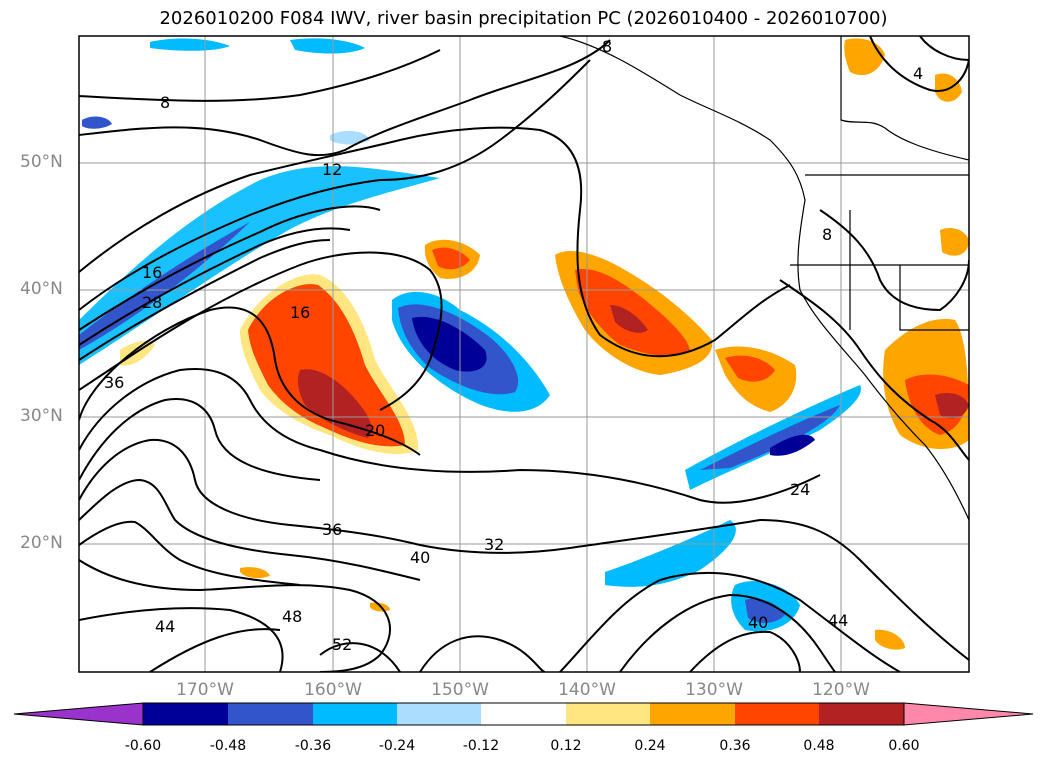 The width and height of the screenshot is (1047, 765). What do you see at coordinates (494, 544) in the screenshot?
I see `contour-label: 32` at bounding box center [494, 544].